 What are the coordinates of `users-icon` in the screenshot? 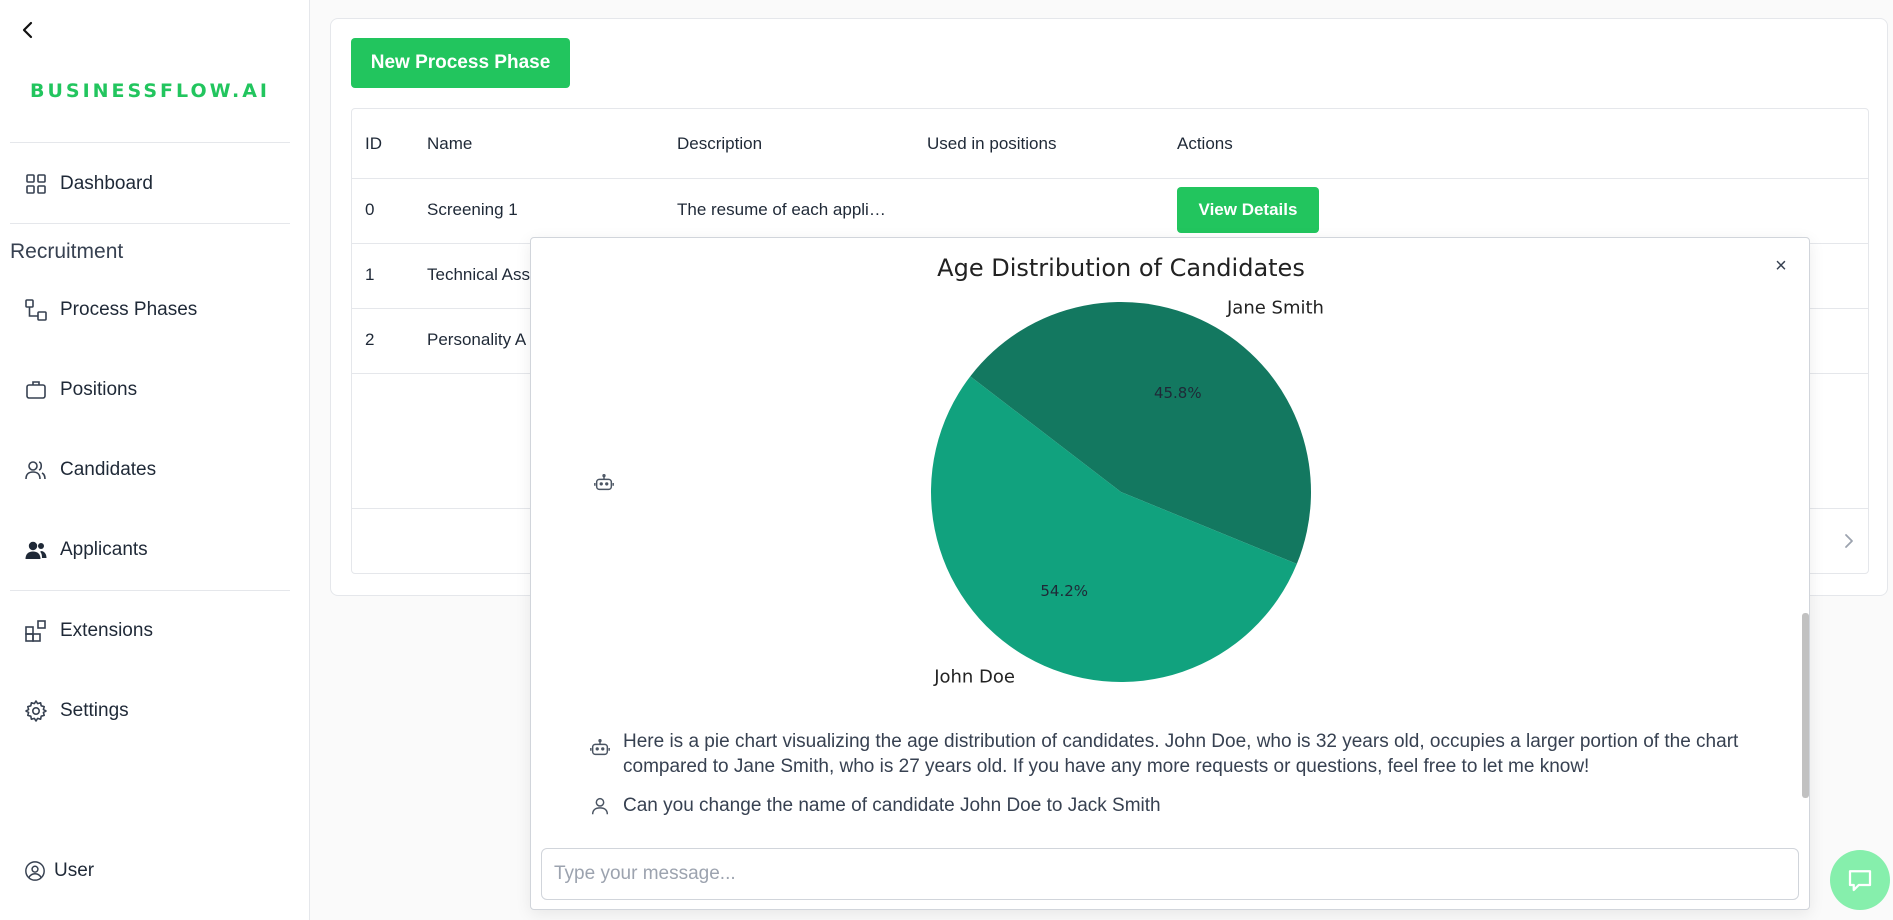 It's located at (35, 470).